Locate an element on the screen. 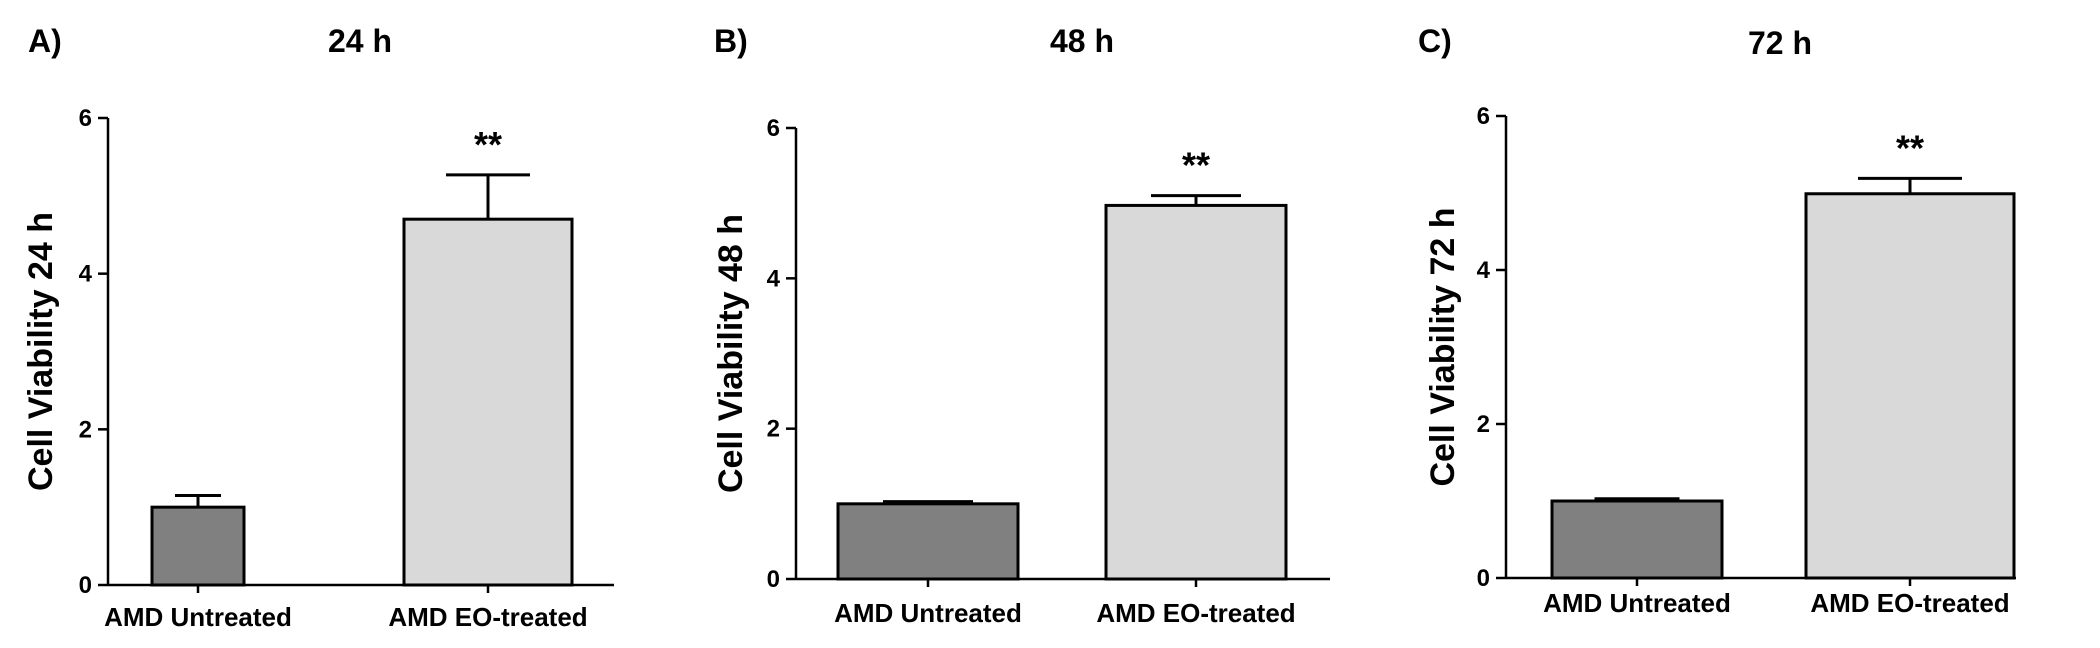 The image size is (2100, 648). panel-1-y-tick-label: 4 is located at coordinates (86, 274).